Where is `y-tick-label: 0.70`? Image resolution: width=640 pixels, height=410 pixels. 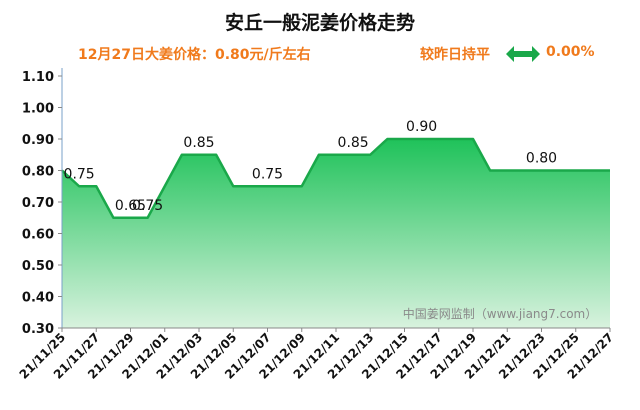 y-tick-label: 0.70 is located at coordinates (38, 203).